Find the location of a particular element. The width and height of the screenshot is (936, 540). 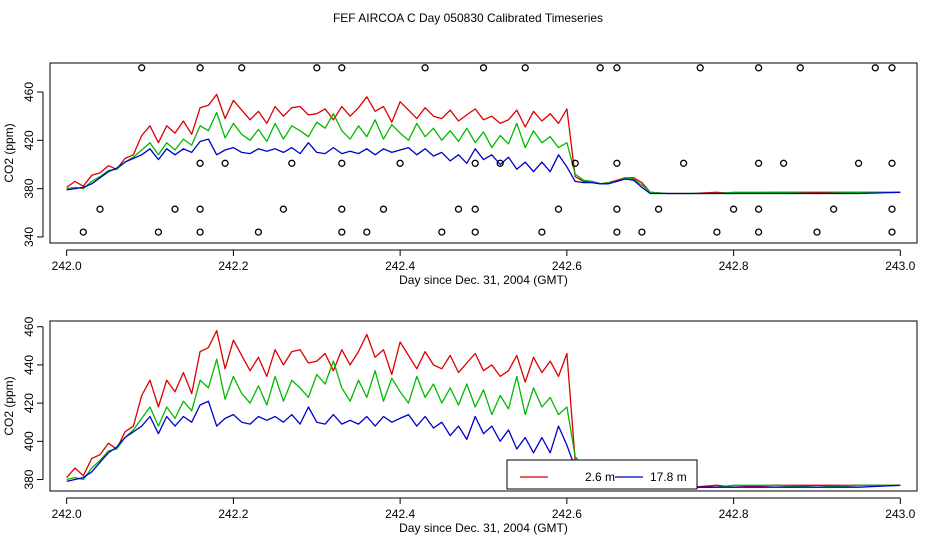

legend-label: 17.8 m is located at coordinates (668, 477).